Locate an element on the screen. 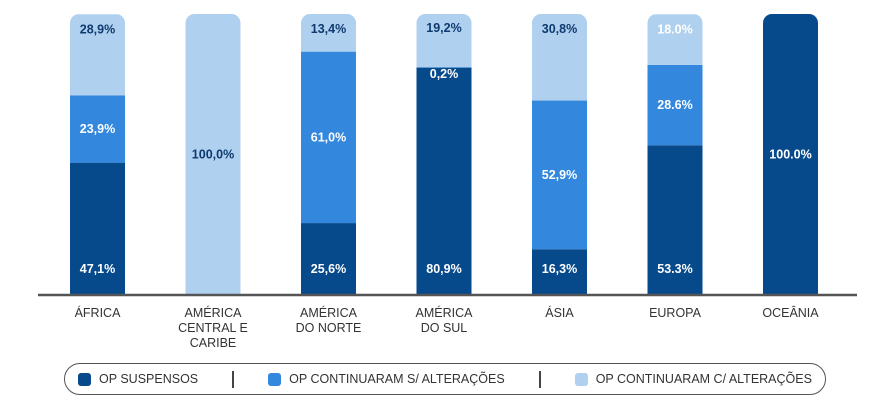 The height and width of the screenshot is (413, 883). data-label: 52,9% is located at coordinates (559, 175).